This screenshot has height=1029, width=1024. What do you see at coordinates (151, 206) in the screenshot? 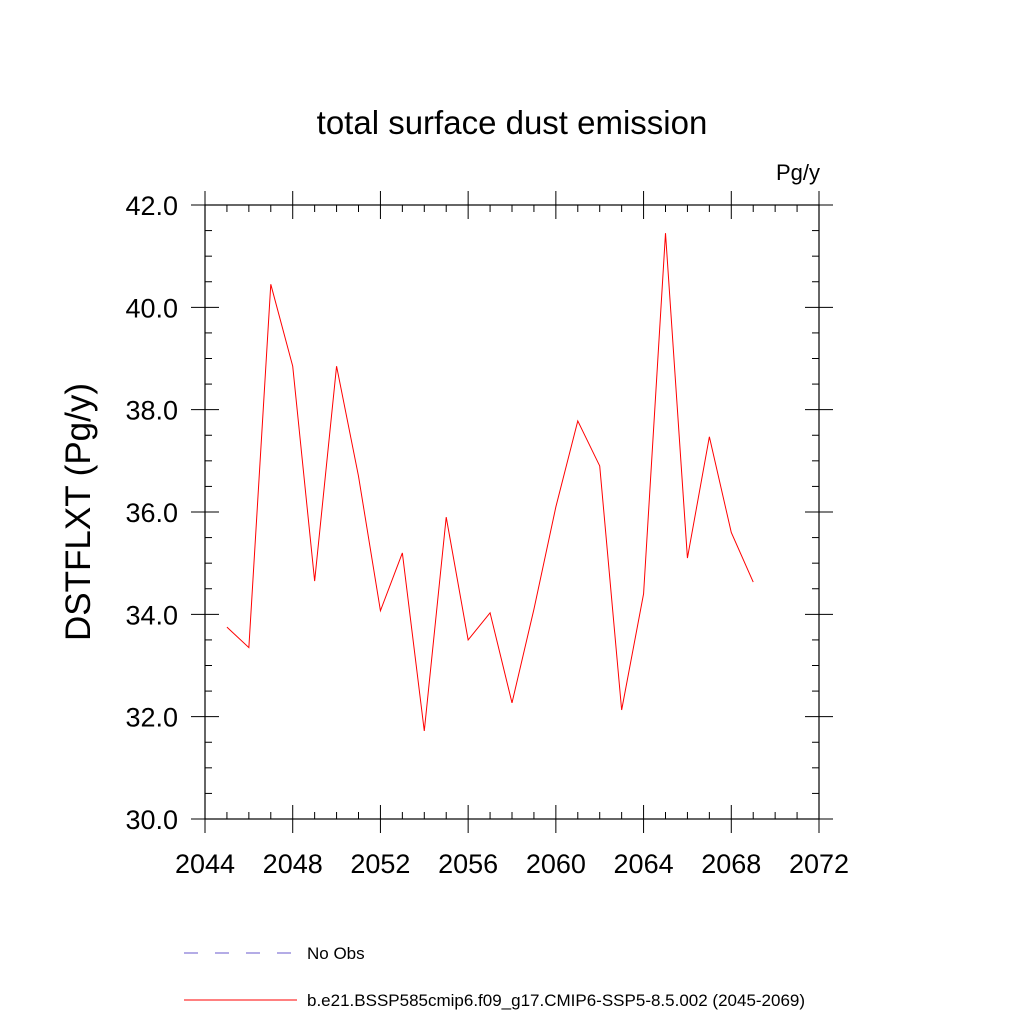
I see `y-tick-label: 42.0` at bounding box center [151, 206].